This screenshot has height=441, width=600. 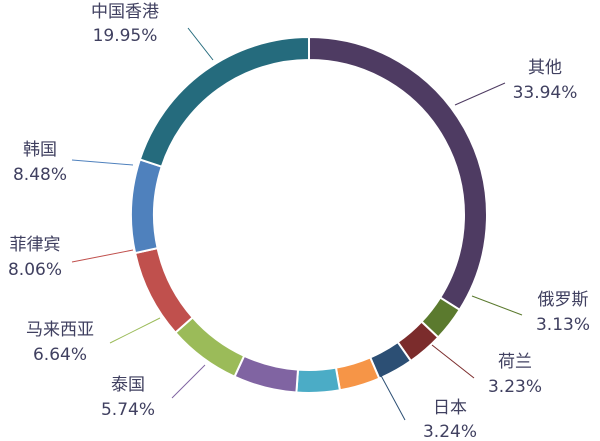 What do you see at coordinates (563, 325) in the screenshot?
I see `slice-value: 3.13%` at bounding box center [563, 325].